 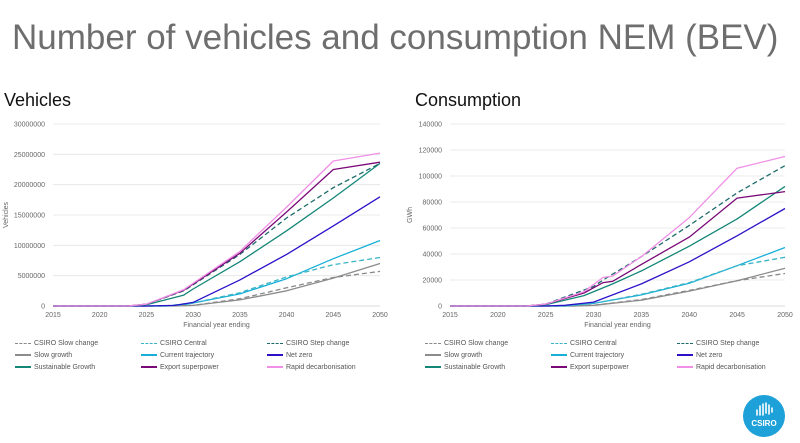 I want to click on y-axis-label: Vehicles, so click(x=6, y=214).